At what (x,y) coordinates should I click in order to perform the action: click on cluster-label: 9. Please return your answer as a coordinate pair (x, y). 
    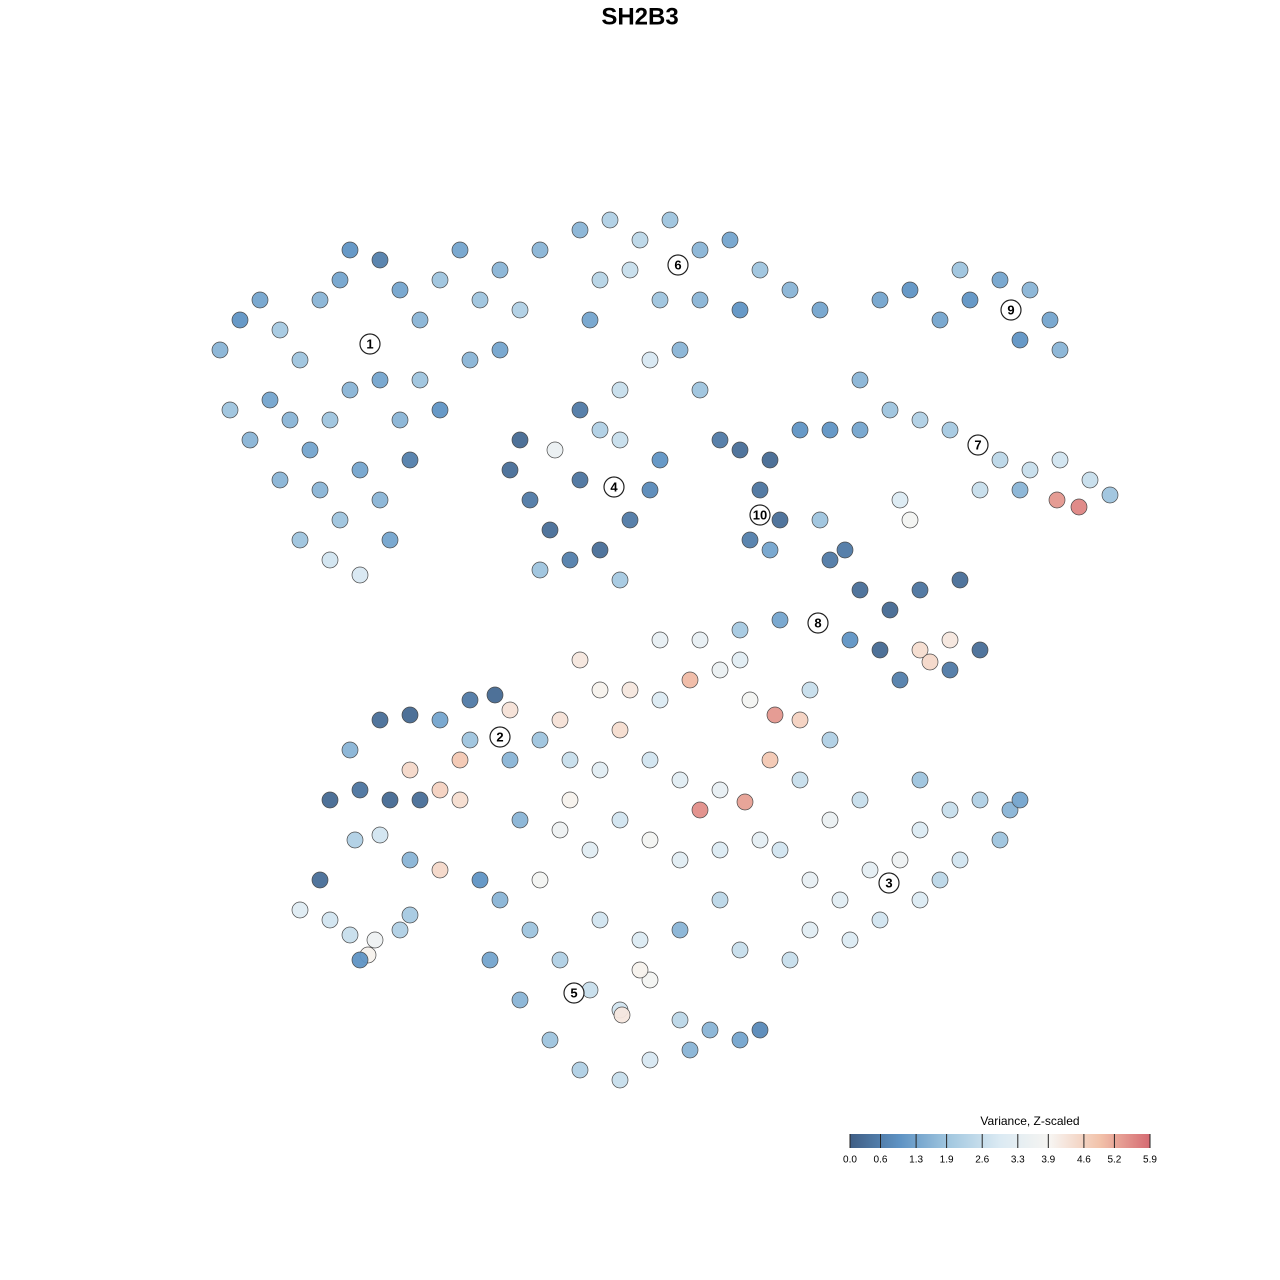
    Looking at the image, I should click on (1010, 309).